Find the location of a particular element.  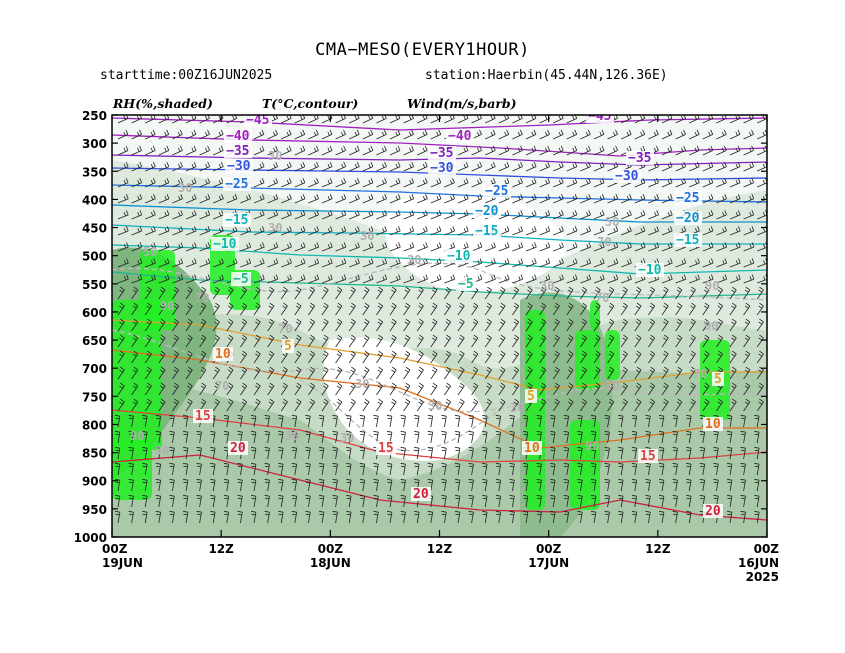

y-tick-label: 450 is located at coordinates (94, 229).